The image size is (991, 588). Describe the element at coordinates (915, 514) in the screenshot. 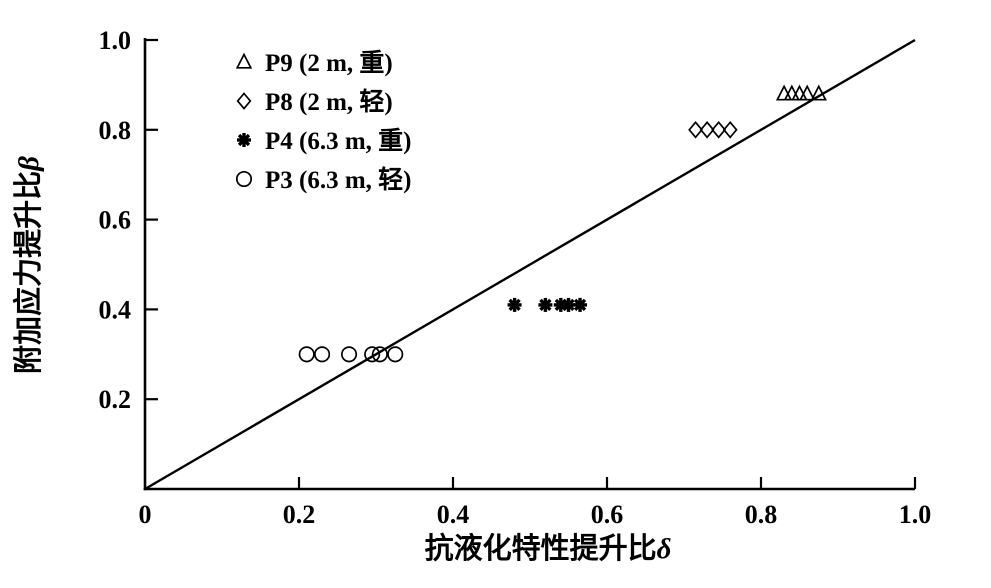

I see `x-tick-label: 1.0` at that location.